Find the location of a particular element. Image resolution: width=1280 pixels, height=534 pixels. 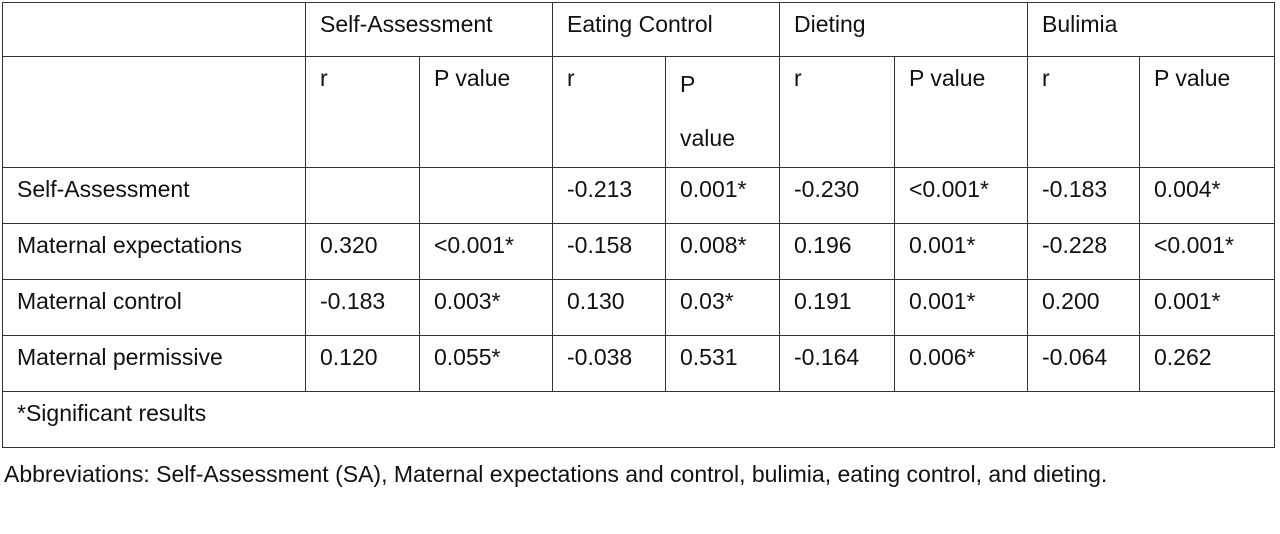

table-cell: 0.320 is located at coordinates (362, 251).